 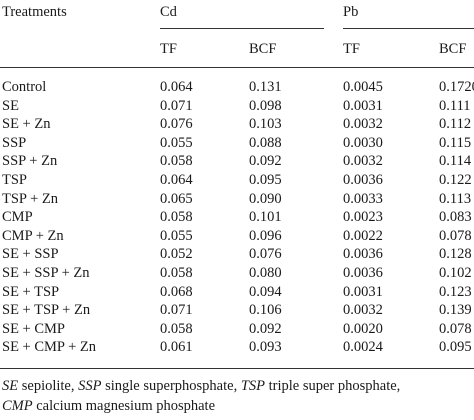 What do you see at coordinates (90, 386) in the screenshot?
I see `footnote-abbreviation: SSP` at bounding box center [90, 386].